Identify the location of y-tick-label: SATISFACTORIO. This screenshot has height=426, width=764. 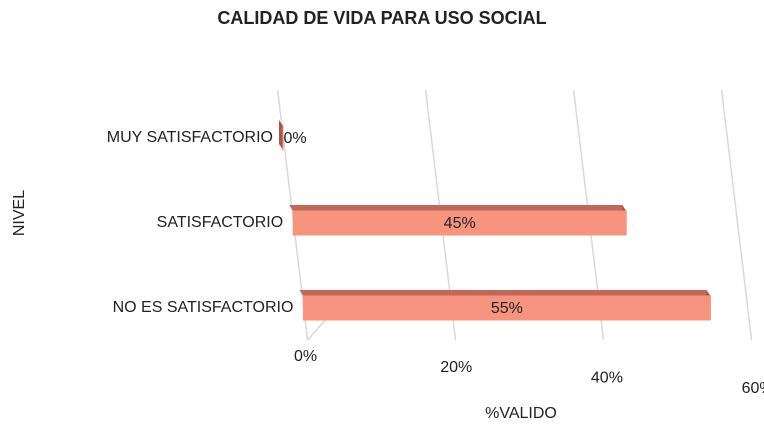
(220, 222).